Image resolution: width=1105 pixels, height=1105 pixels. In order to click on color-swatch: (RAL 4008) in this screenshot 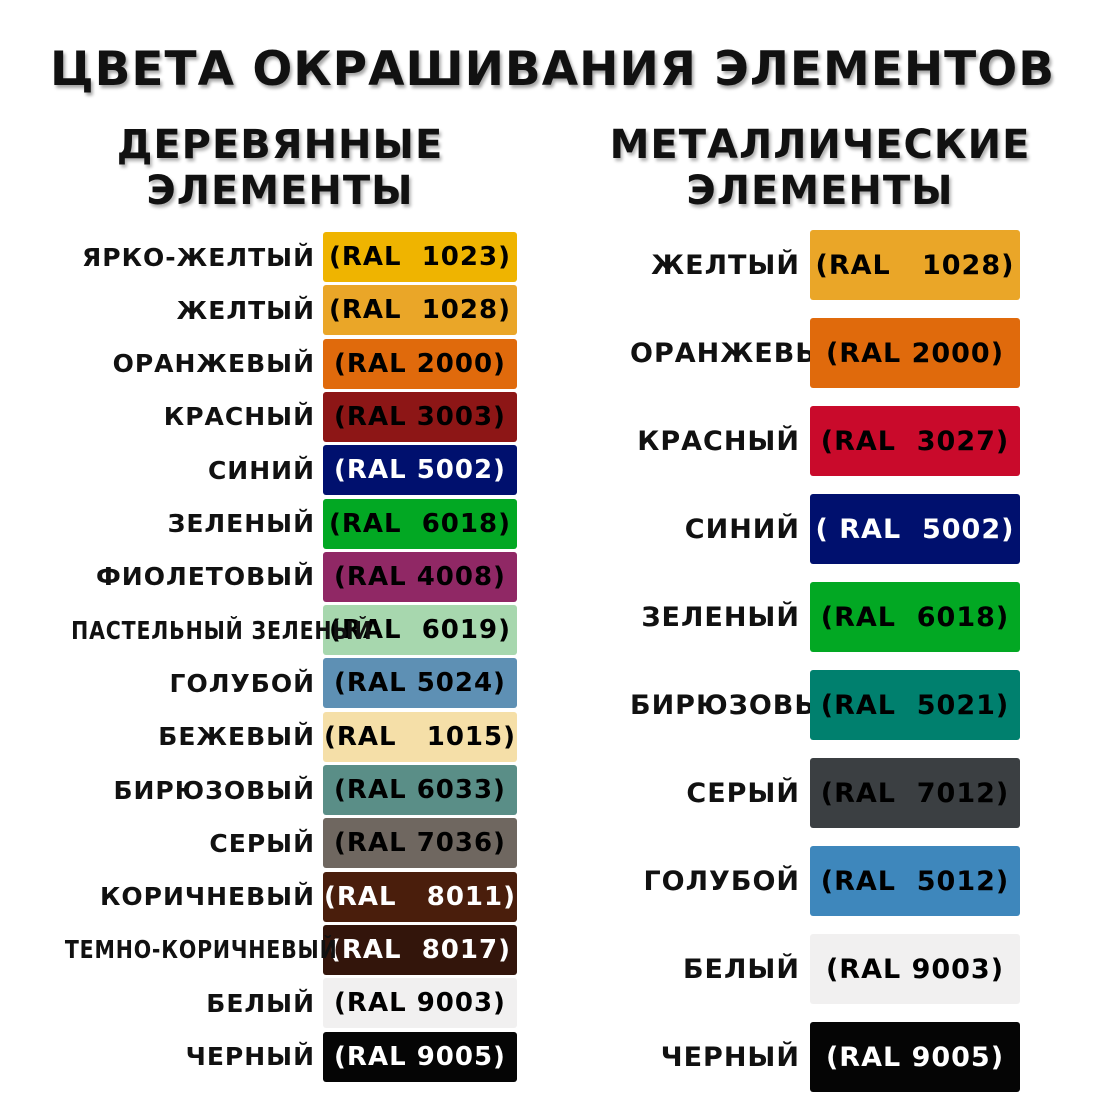, I will do `click(420, 576)`.